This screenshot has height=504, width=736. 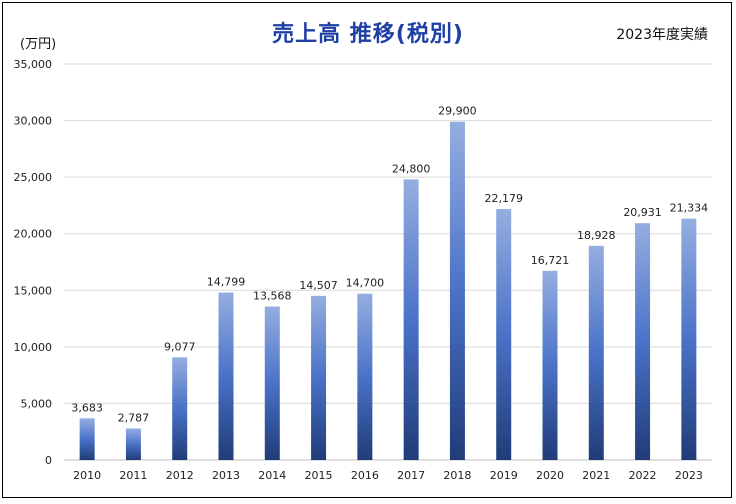 What do you see at coordinates (689, 475) in the screenshot?
I see `x-tick-label: 2023` at bounding box center [689, 475].